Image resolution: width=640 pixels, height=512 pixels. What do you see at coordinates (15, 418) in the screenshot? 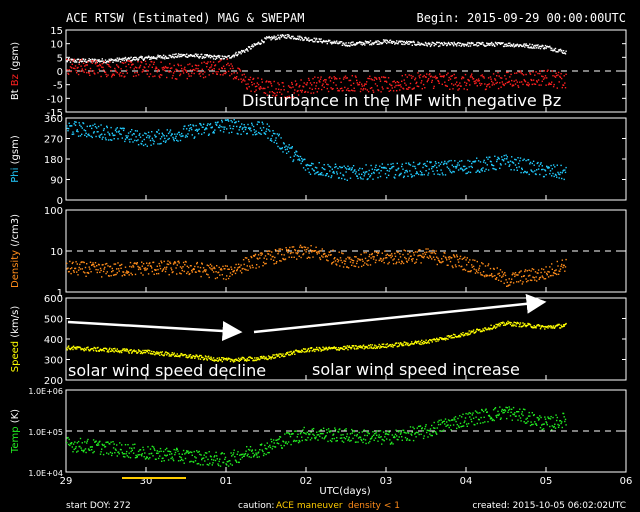
I see `temp-ylabel-part: (K)` at bounding box center [15, 418].